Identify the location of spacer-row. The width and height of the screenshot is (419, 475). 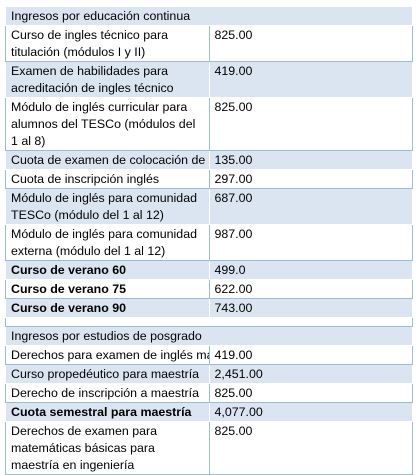
(209, 322).